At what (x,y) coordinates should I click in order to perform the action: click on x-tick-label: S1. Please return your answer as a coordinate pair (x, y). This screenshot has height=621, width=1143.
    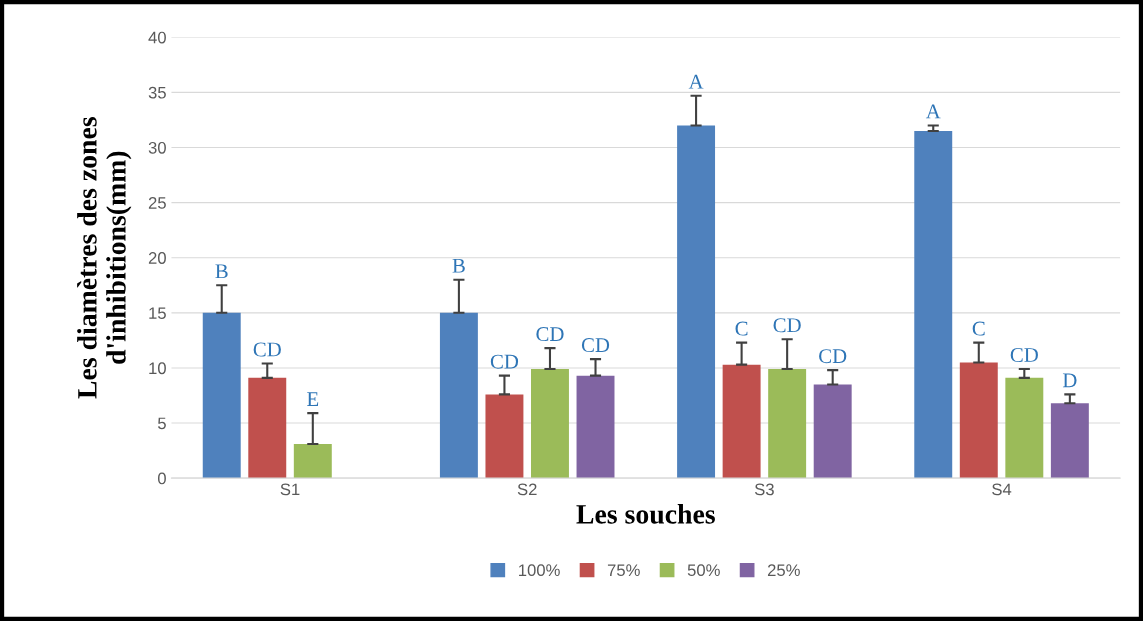
    Looking at the image, I should click on (290, 489).